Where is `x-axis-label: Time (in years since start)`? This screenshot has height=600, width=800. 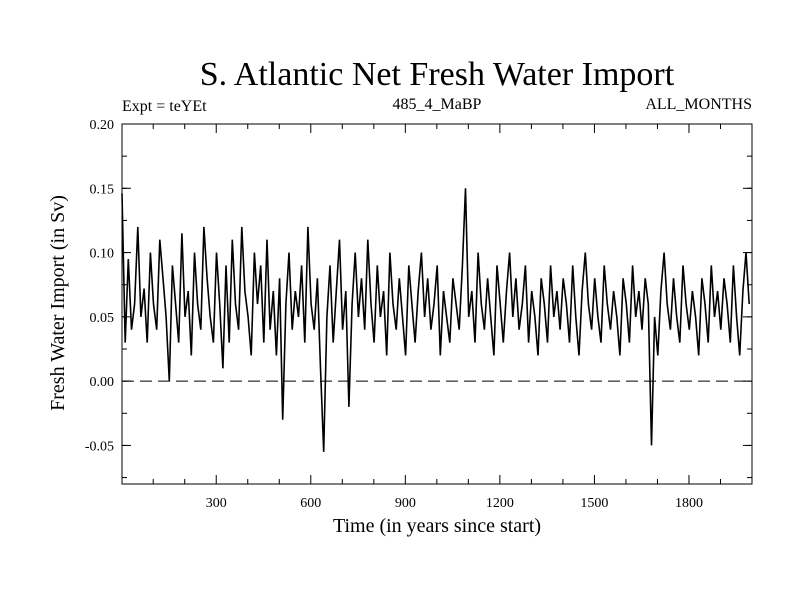
x-axis-label: Time (in years since start) is located at coordinates (437, 526).